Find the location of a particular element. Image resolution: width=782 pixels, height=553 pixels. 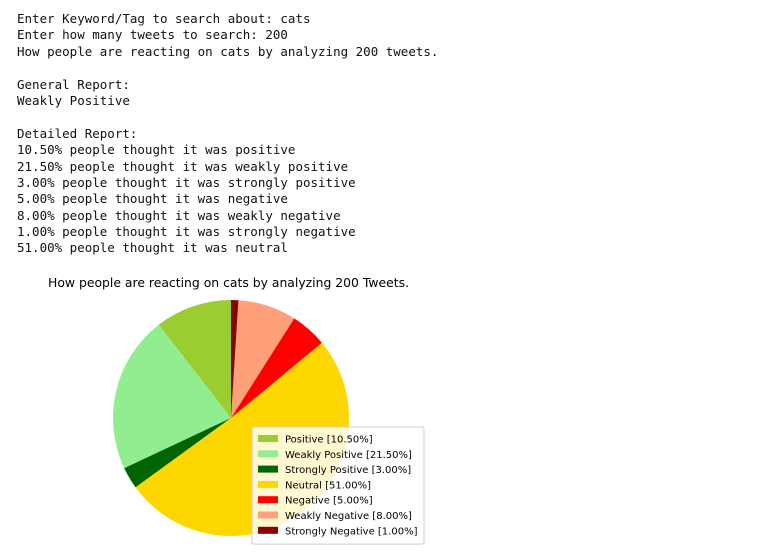

pie-slice-strongly-negative is located at coordinates (235, 359).